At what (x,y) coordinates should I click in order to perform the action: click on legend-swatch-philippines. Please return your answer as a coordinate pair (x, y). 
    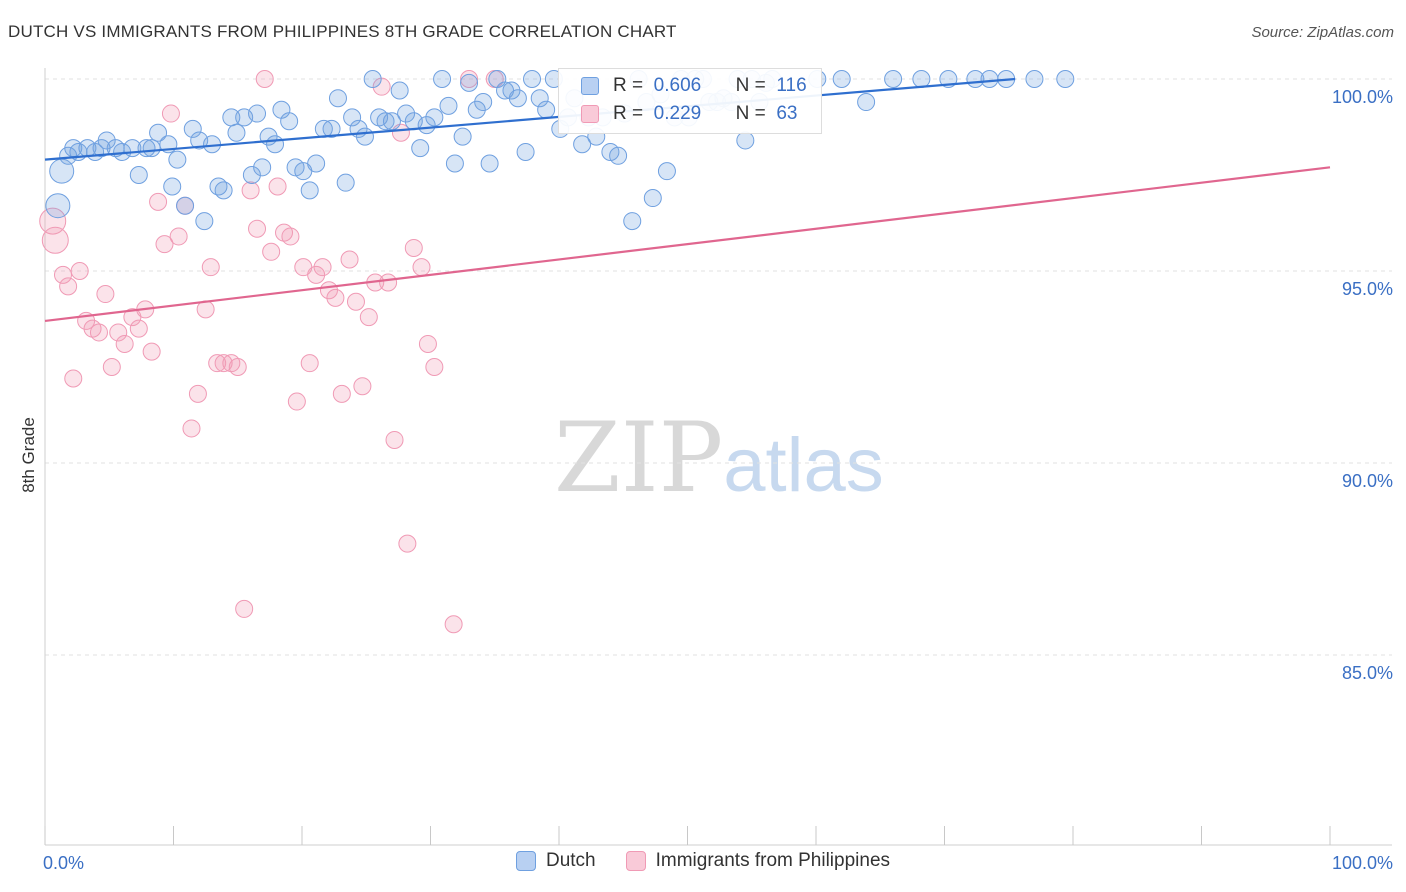
    Looking at the image, I should click on (635, 861).